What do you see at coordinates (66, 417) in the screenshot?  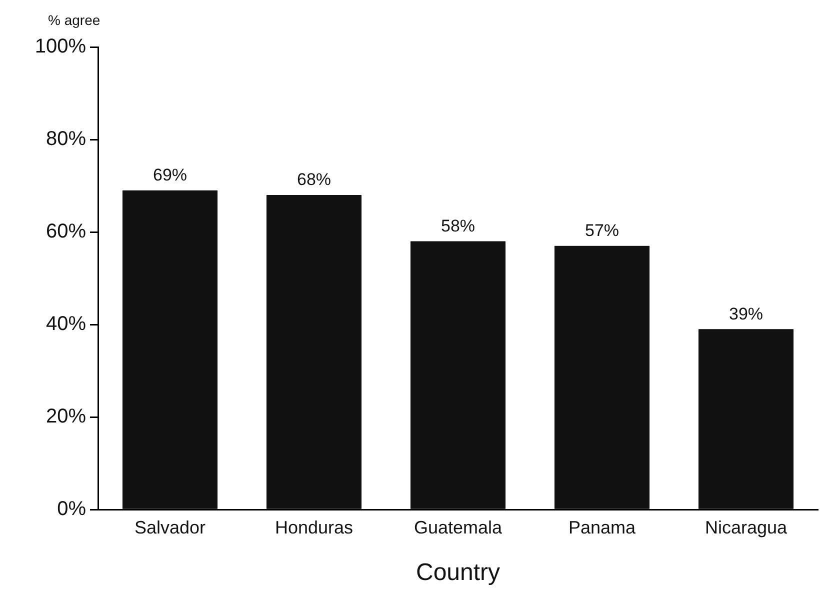 I see `y-tick-label: 20%` at bounding box center [66, 417].